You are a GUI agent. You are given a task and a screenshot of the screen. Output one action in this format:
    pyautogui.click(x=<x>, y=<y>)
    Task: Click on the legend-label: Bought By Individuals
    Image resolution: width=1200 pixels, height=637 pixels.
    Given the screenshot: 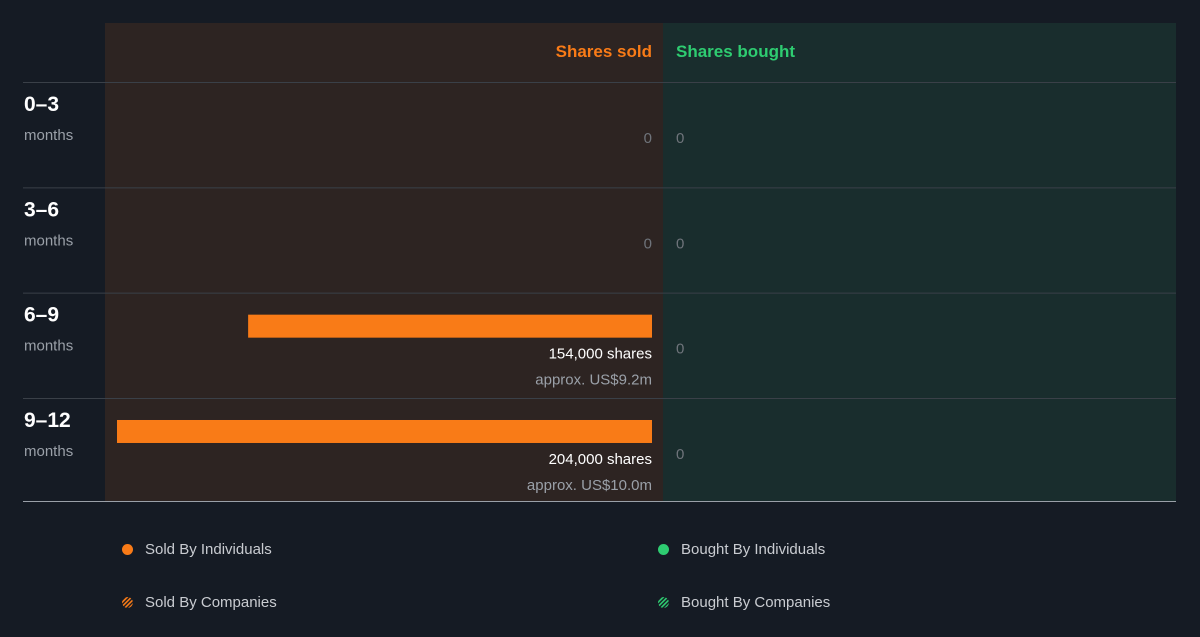 What is the action you would take?
    pyautogui.click(x=753, y=549)
    